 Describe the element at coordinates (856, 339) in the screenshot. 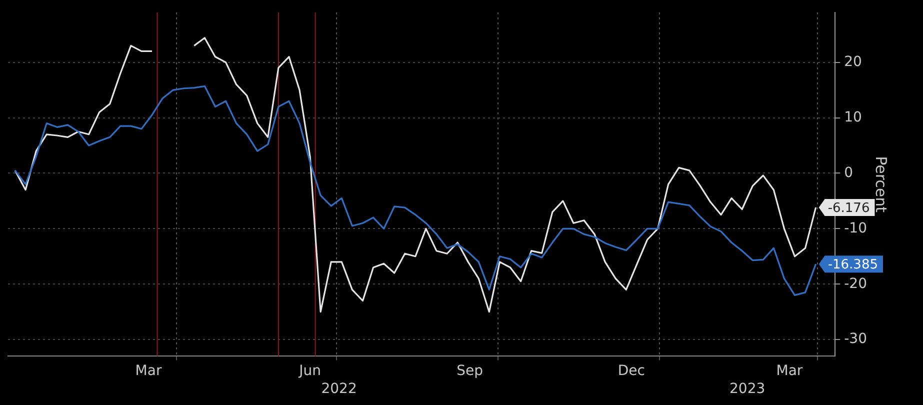

I see `y-tick-label: -30` at that location.